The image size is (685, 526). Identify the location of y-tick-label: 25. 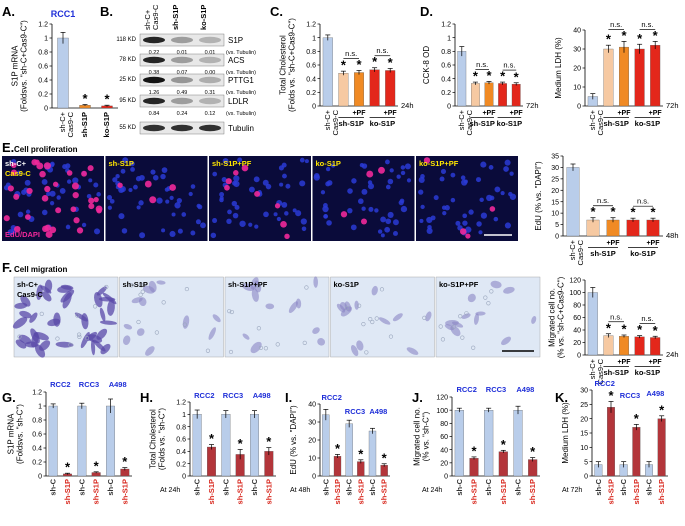
(584, 405).